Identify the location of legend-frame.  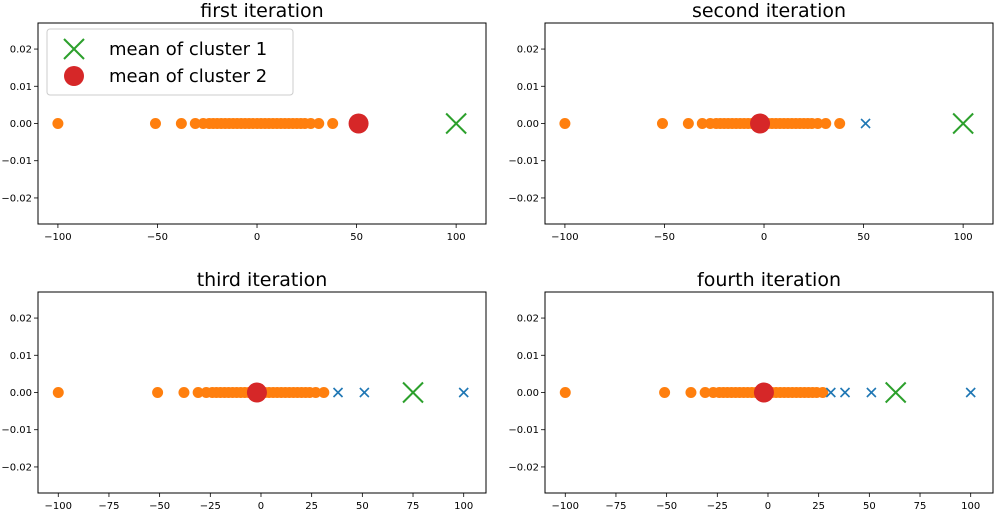
(170, 62).